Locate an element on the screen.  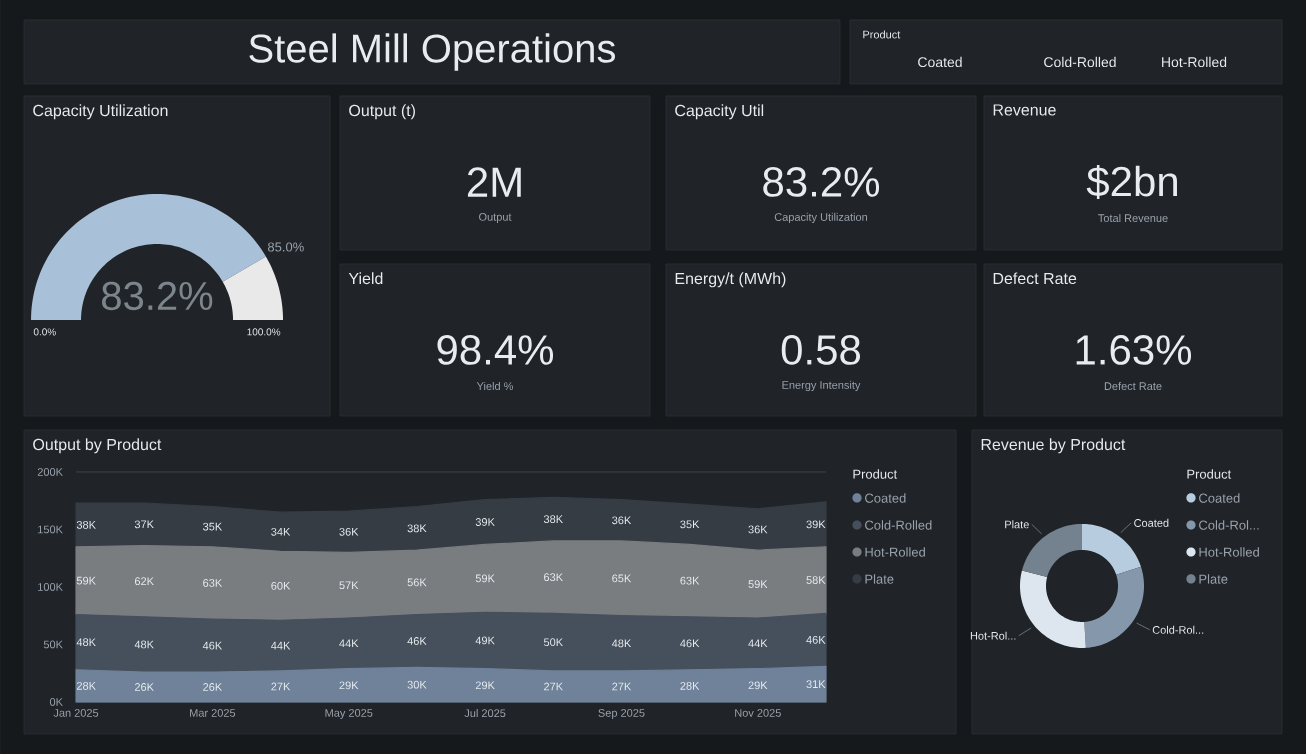
text: Steel Mill Operations is located at coordinates (432, 52).